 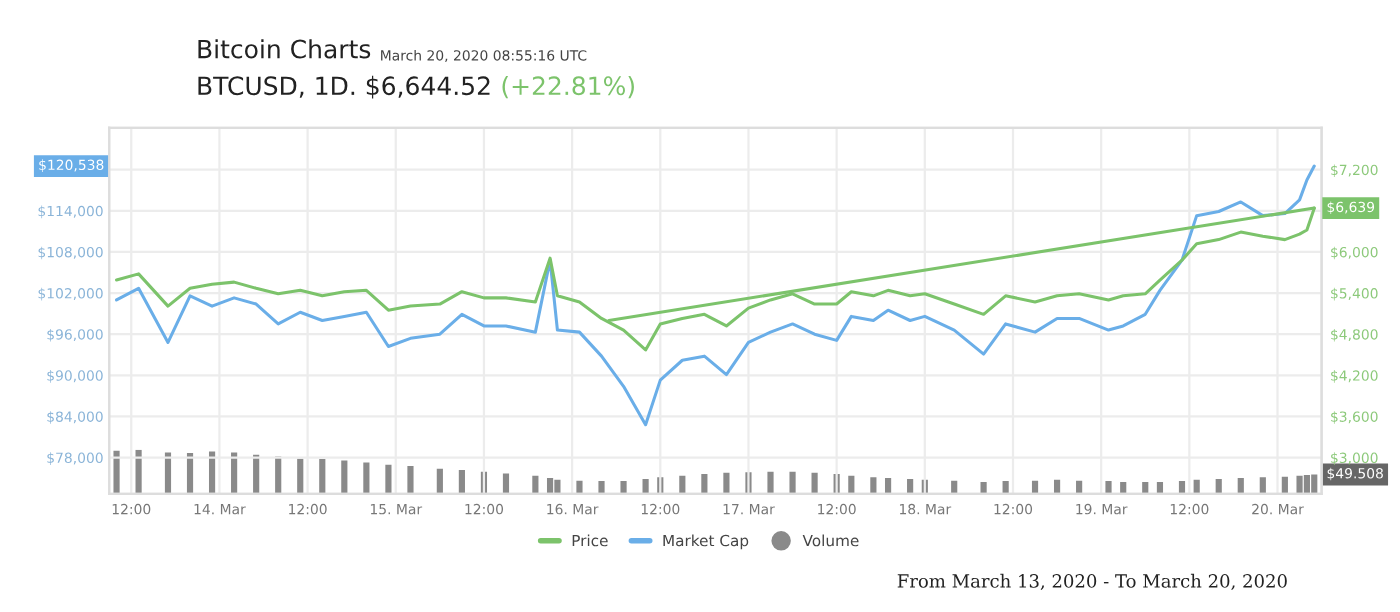 I want to click on text: (+22.81%), so click(x=568, y=87).